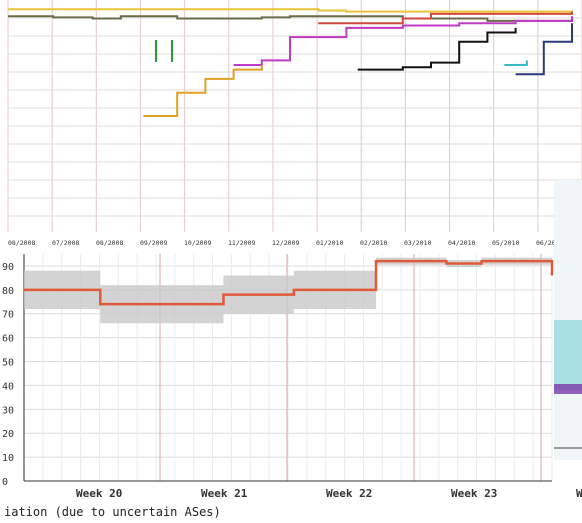 The image size is (582, 523). What do you see at coordinates (153, 243) in the screenshot?
I see `top-x-tick-label: 09/2009` at bounding box center [153, 243].